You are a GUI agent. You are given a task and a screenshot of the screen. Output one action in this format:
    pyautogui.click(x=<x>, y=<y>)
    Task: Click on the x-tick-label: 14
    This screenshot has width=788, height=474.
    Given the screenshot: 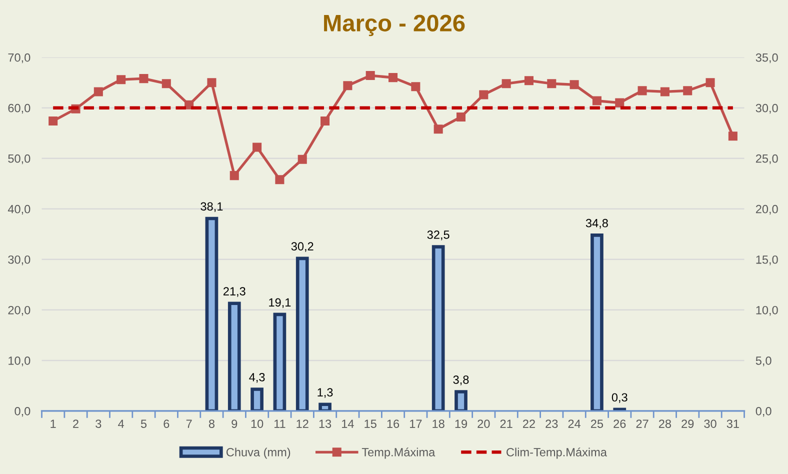 What is the action you would take?
    pyautogui.click(x=348, y=424)
    